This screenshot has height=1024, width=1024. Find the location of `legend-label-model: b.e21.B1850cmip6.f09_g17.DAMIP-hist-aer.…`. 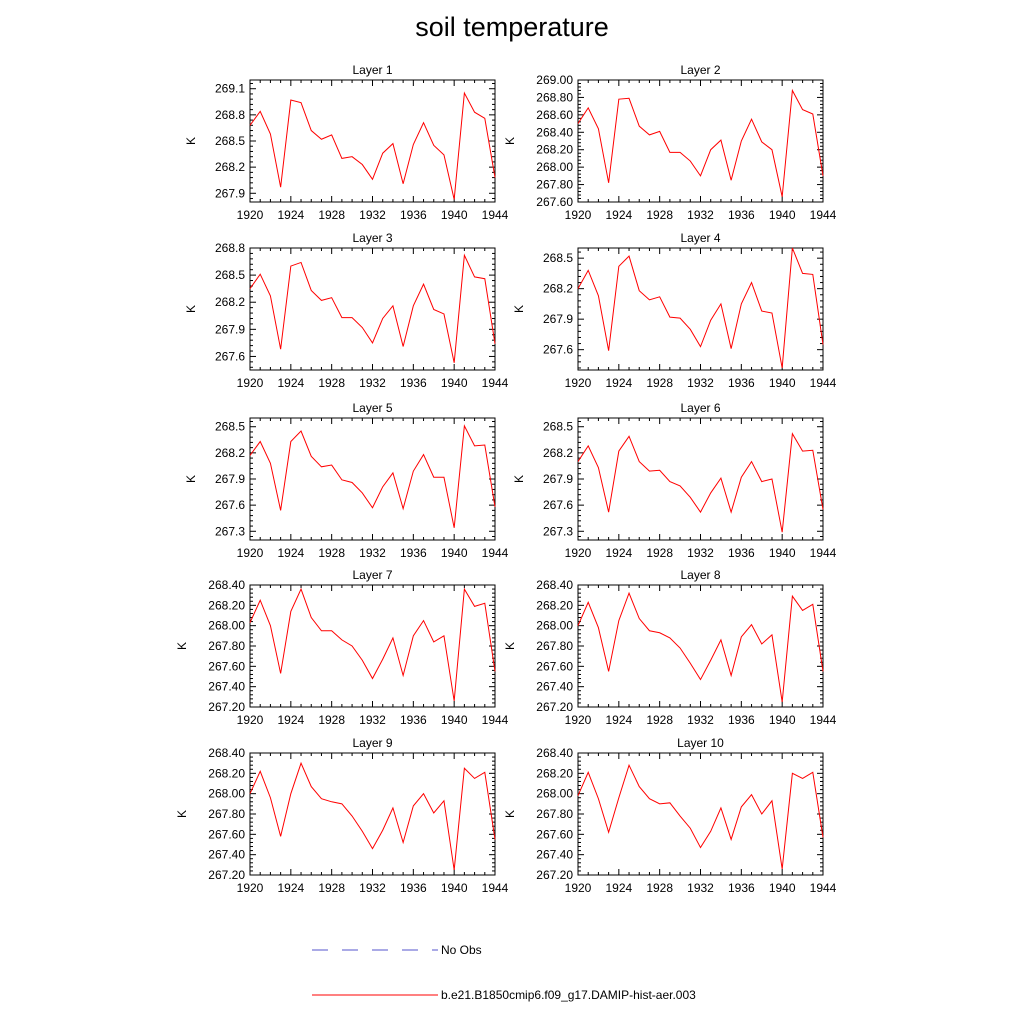

legend-label-model: b.e21.B1850cmip6.f09_g17.DAMIP-hist-aer.… is located at coordinates (568, 995).